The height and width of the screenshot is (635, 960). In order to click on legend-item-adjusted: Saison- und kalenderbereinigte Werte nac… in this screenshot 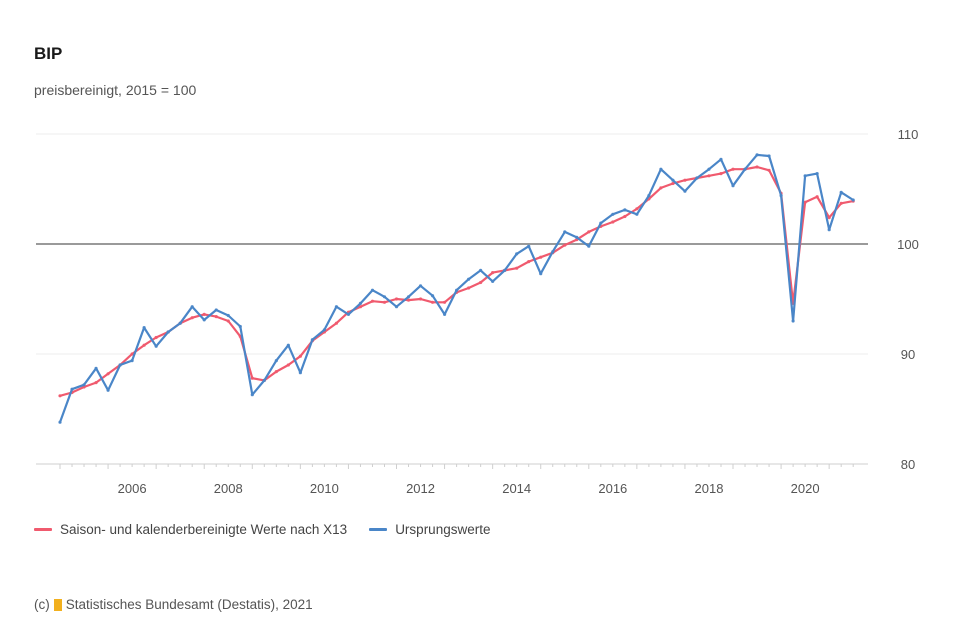, I will do `click(190, 529)`.